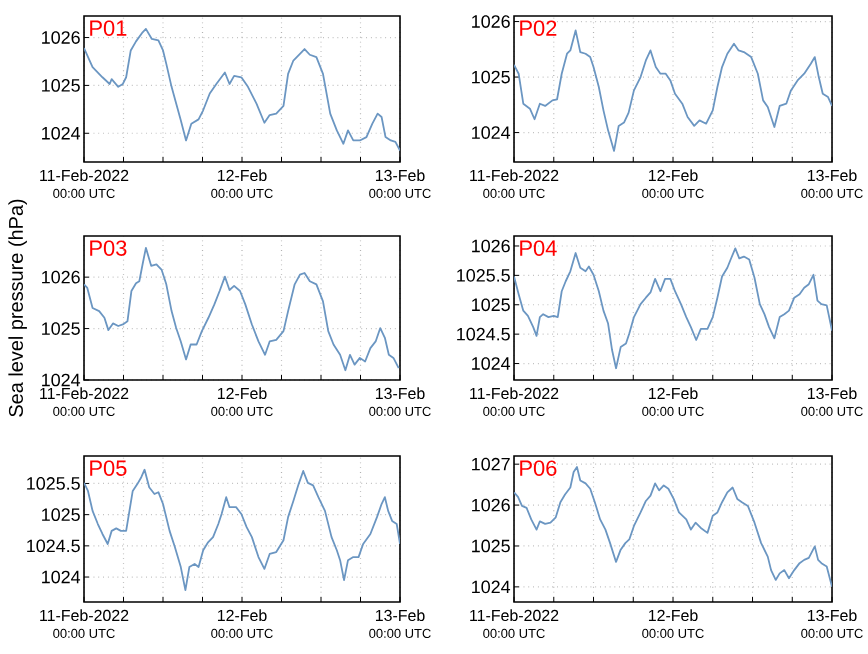 This screenshot has height=654, width=868. I want to click on chart-title: P01, so click(108, 28).